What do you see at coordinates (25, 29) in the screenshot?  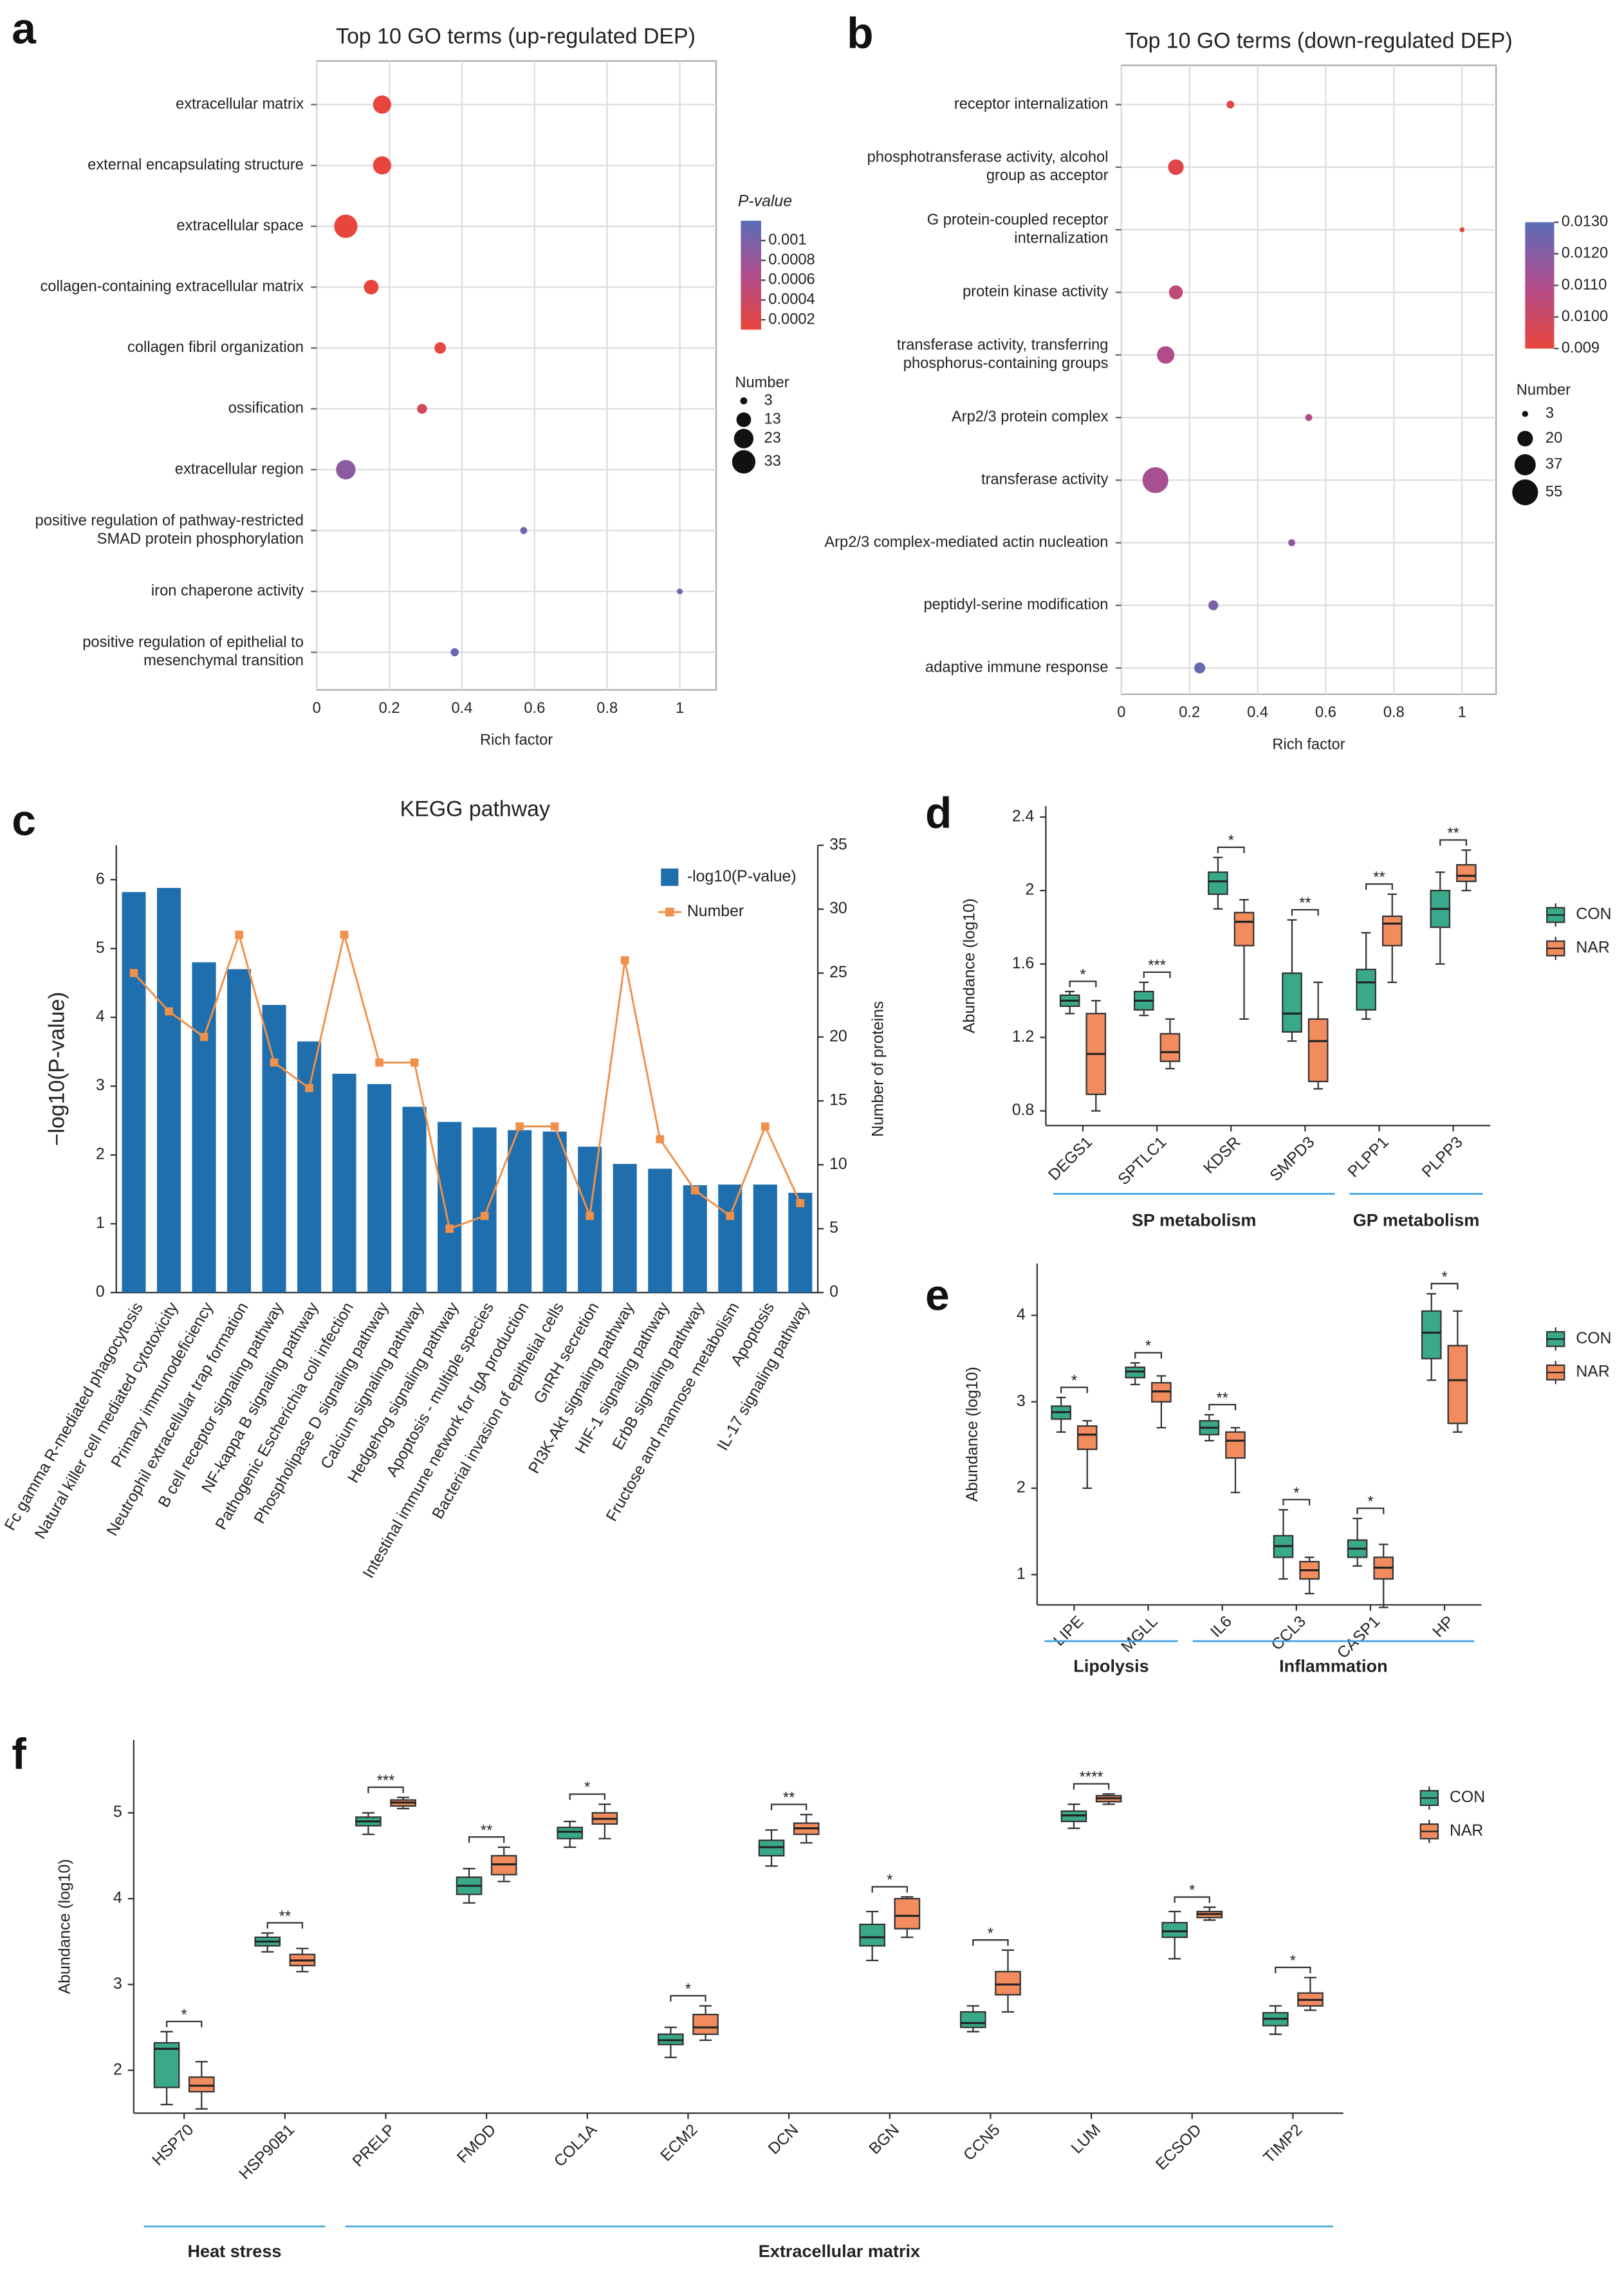 I see `panel-letter: a` at bounding box center [25, 29].